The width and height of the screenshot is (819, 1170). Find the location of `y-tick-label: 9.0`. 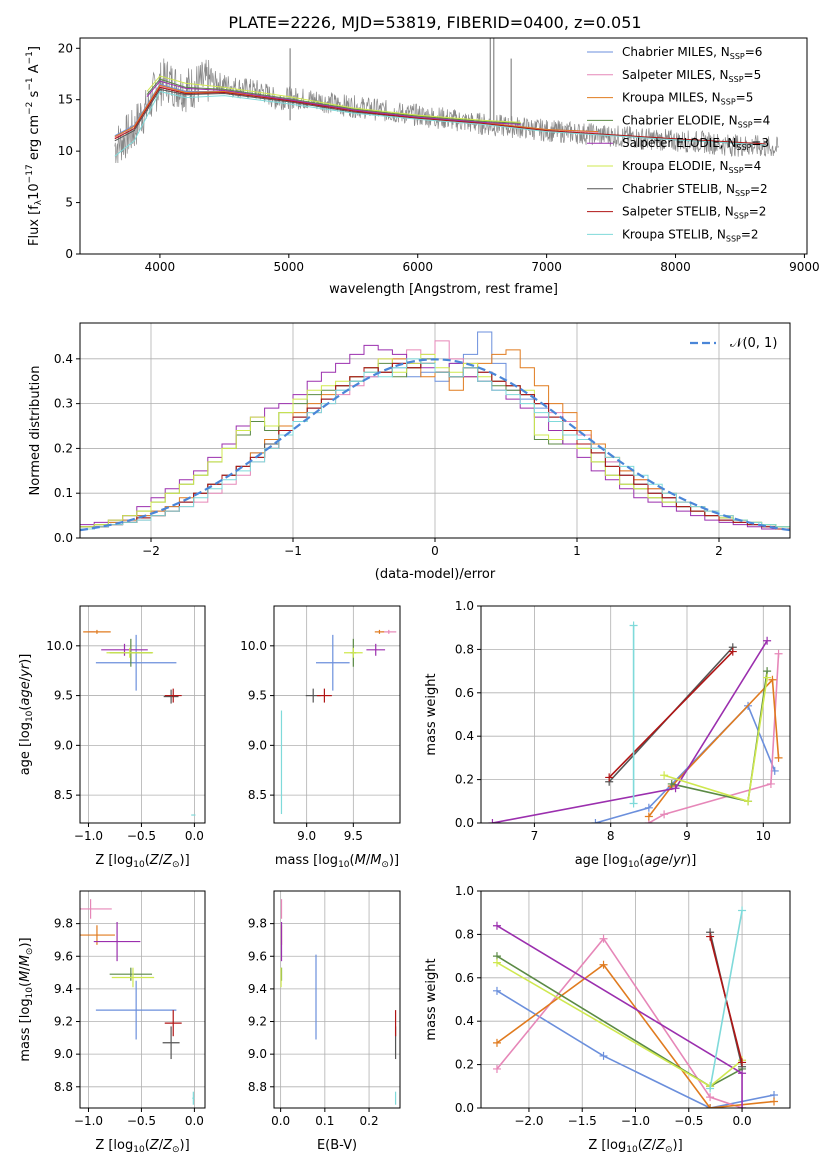

y-tick-label: 9.0 is located at coordinates (63, 745).